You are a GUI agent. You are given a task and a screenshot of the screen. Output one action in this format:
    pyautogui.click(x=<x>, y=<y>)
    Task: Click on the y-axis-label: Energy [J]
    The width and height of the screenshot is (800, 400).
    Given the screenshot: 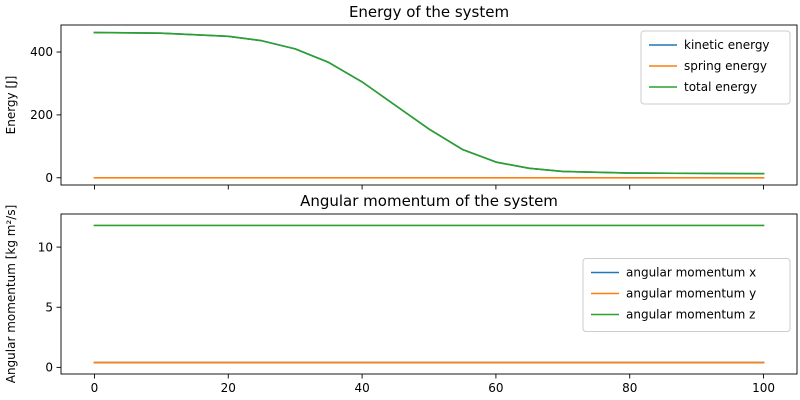 What is the action you would take?
    pyautogui.click(x=11, y=105)
    